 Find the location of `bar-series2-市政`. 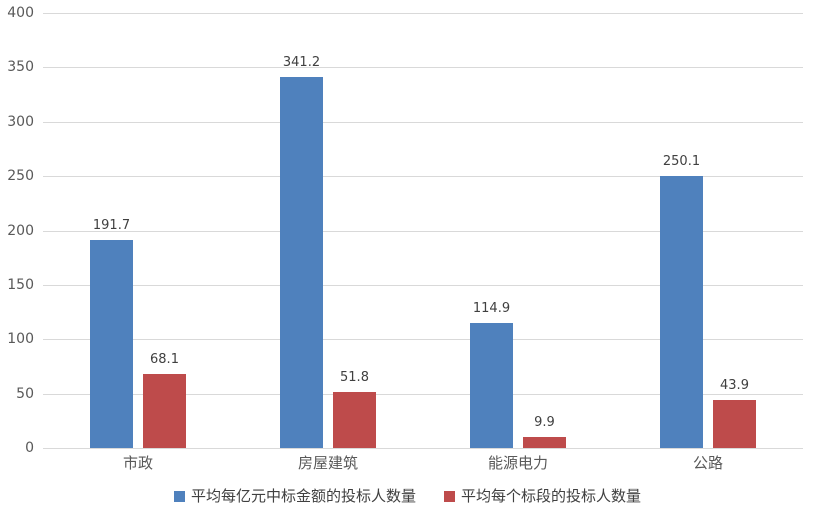

bar-series2-市政 is located at coordinates (164, 410).